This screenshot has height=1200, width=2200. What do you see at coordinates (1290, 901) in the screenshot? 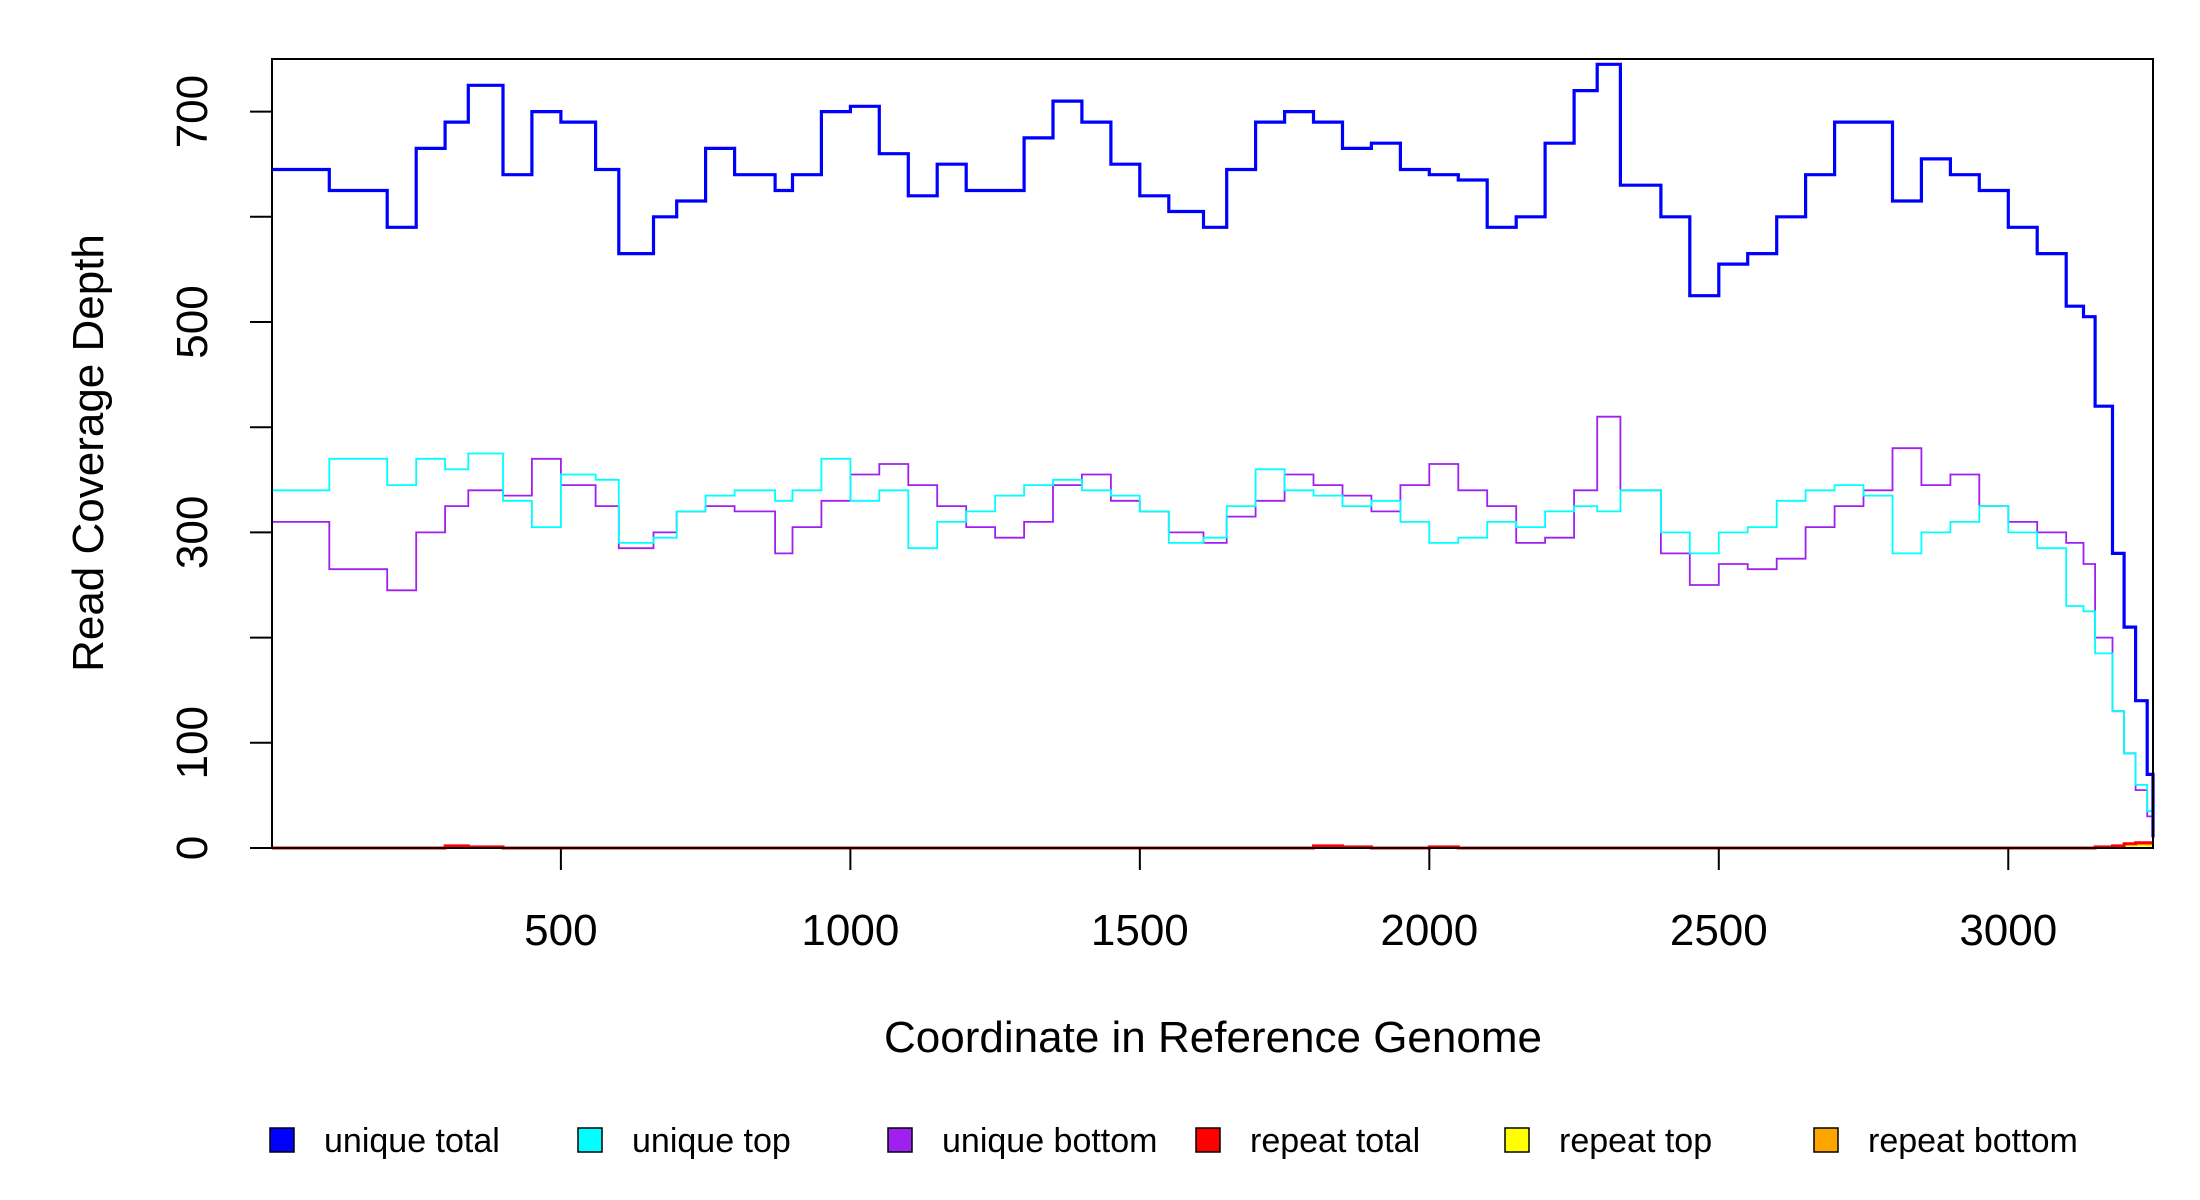
I see `x-axis: 500 1000 1500 2000 2500 3000` at bounding box center [1290, 901].